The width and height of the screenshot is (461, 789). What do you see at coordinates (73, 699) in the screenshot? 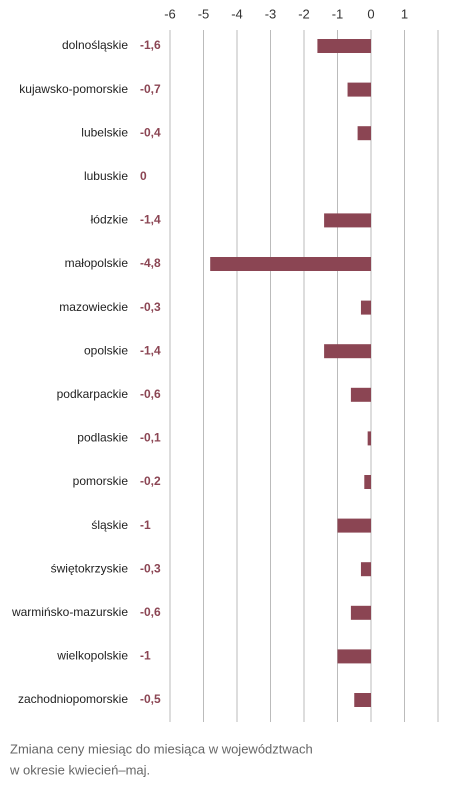
I see `category-label: zachodniopomorskie` at bounding box center [73, 699].